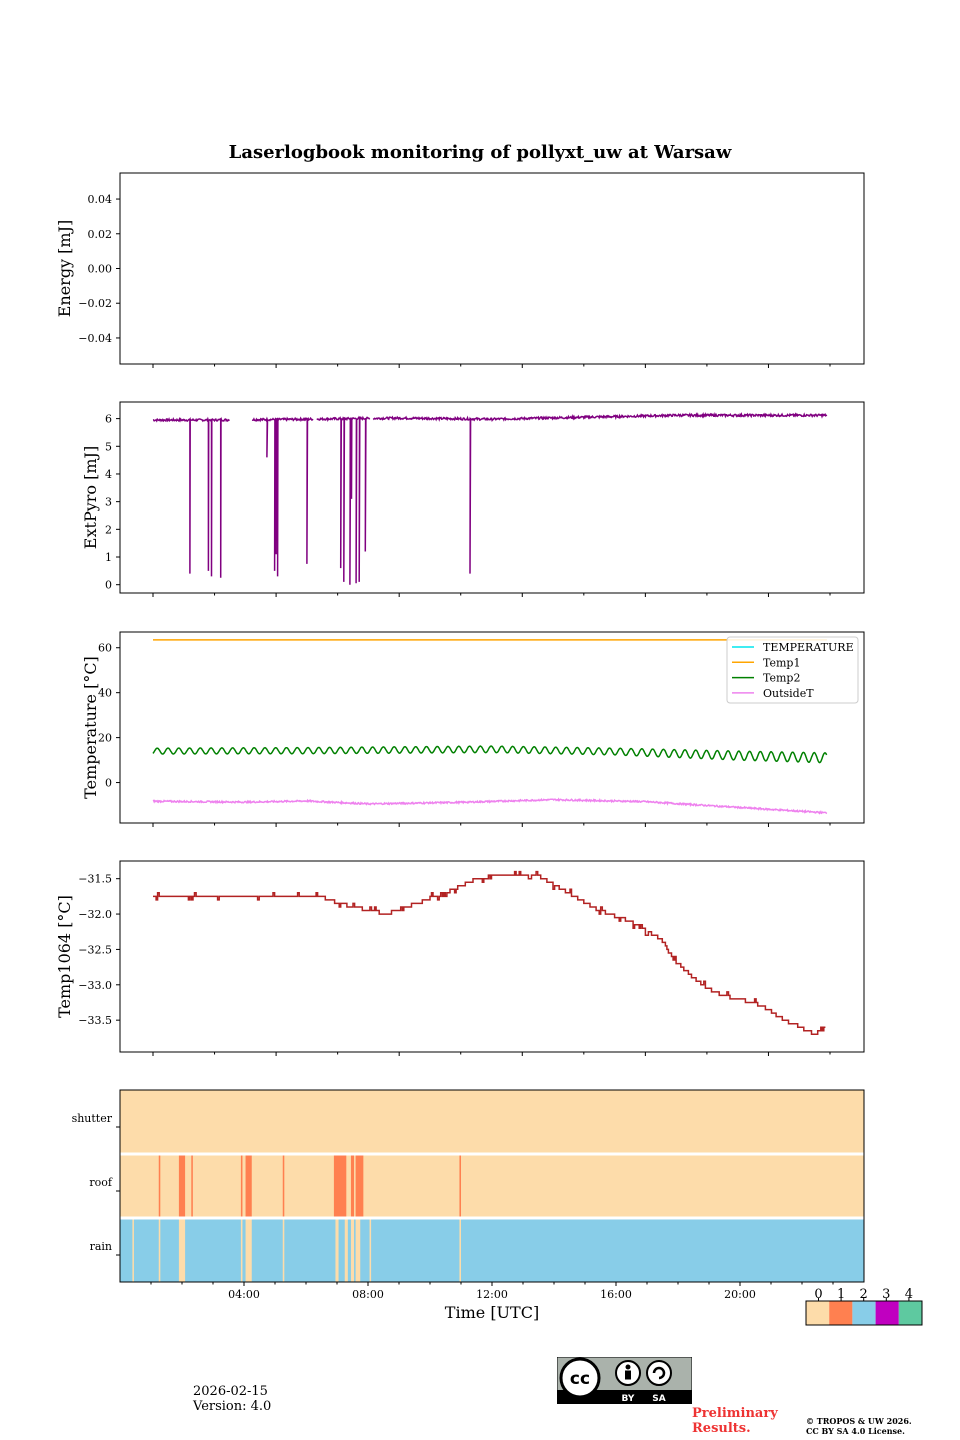 This screenshot has height=1440, width=960. I want to click on y-tick-label: −31.5, so click(95, 879).